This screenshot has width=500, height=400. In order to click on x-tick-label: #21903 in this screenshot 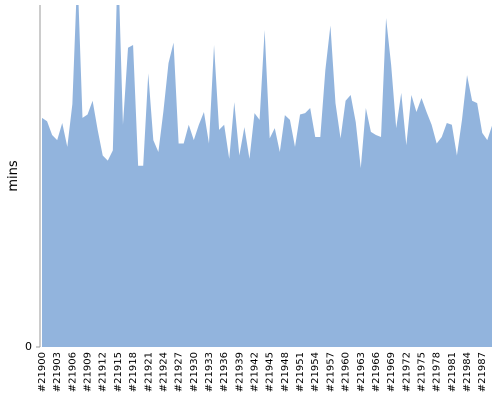, I will do `click(57, 372)`.